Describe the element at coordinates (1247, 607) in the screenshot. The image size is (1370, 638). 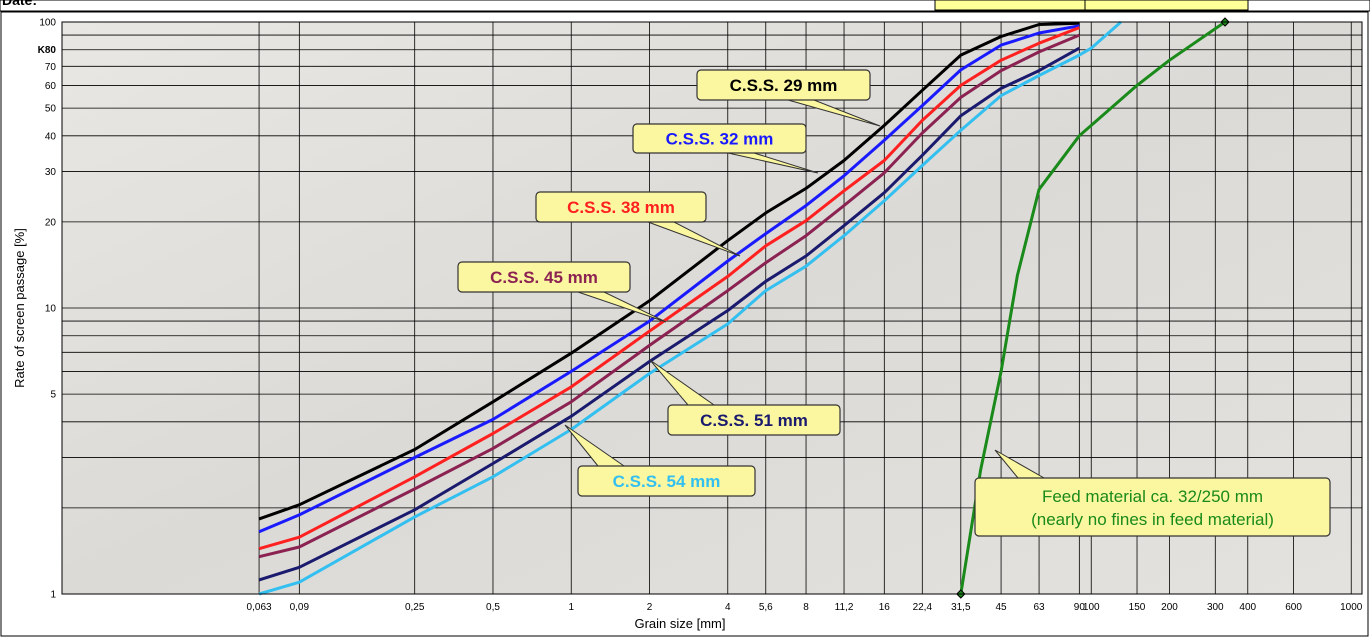
I see `x-tick-label: 400` at that location.